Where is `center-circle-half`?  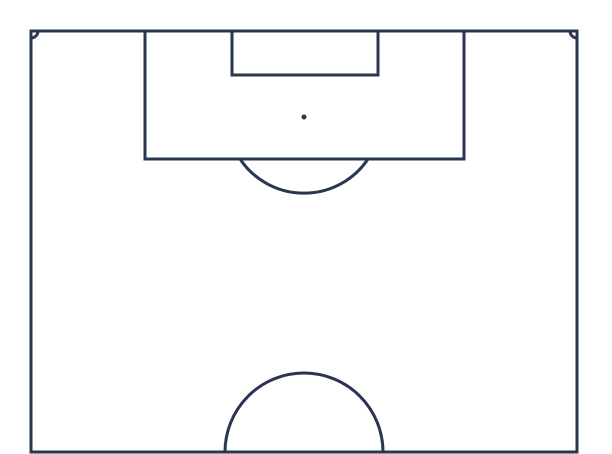 center-circle-half is located at coordinates (304, 412).